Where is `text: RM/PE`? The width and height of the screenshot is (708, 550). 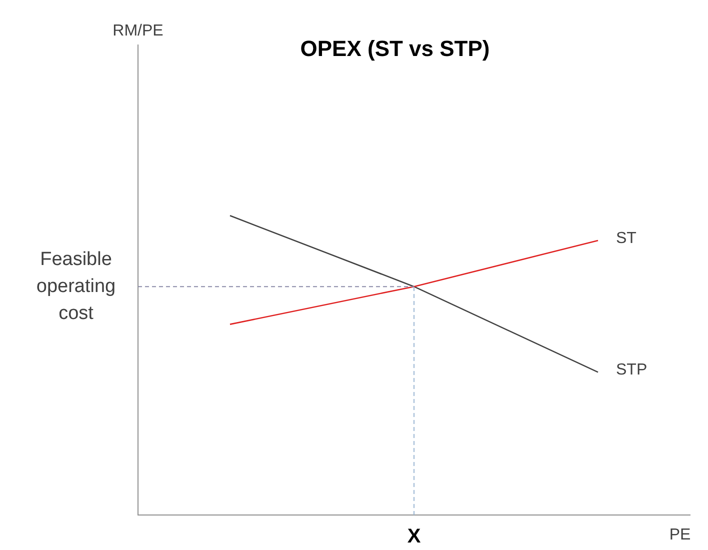 text: RM/PE is located at coordinates (138, 31).